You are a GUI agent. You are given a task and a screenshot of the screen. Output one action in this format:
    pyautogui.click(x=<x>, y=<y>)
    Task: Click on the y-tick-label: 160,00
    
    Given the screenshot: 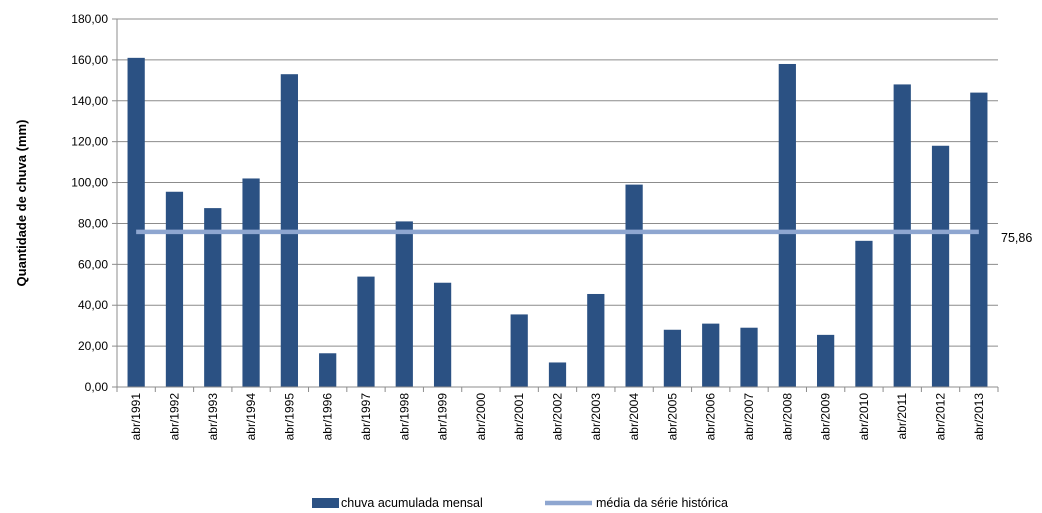 What is the action you would take?
    pyautogui.click(x=89, y=60)
    